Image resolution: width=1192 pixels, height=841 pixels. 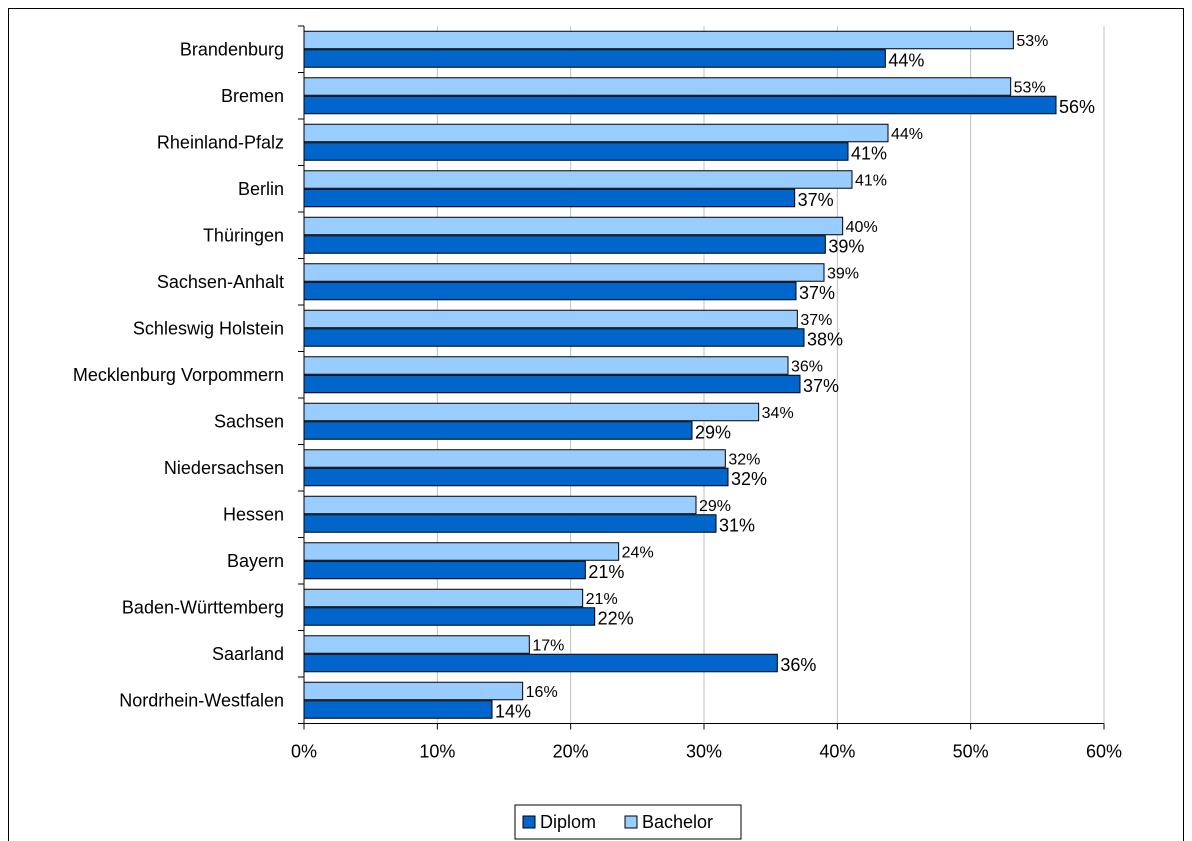 What do you see at coordinates (243, 235) in the screenshot?
I see `category-label: Thüringen` at bounding box center [243, 235].